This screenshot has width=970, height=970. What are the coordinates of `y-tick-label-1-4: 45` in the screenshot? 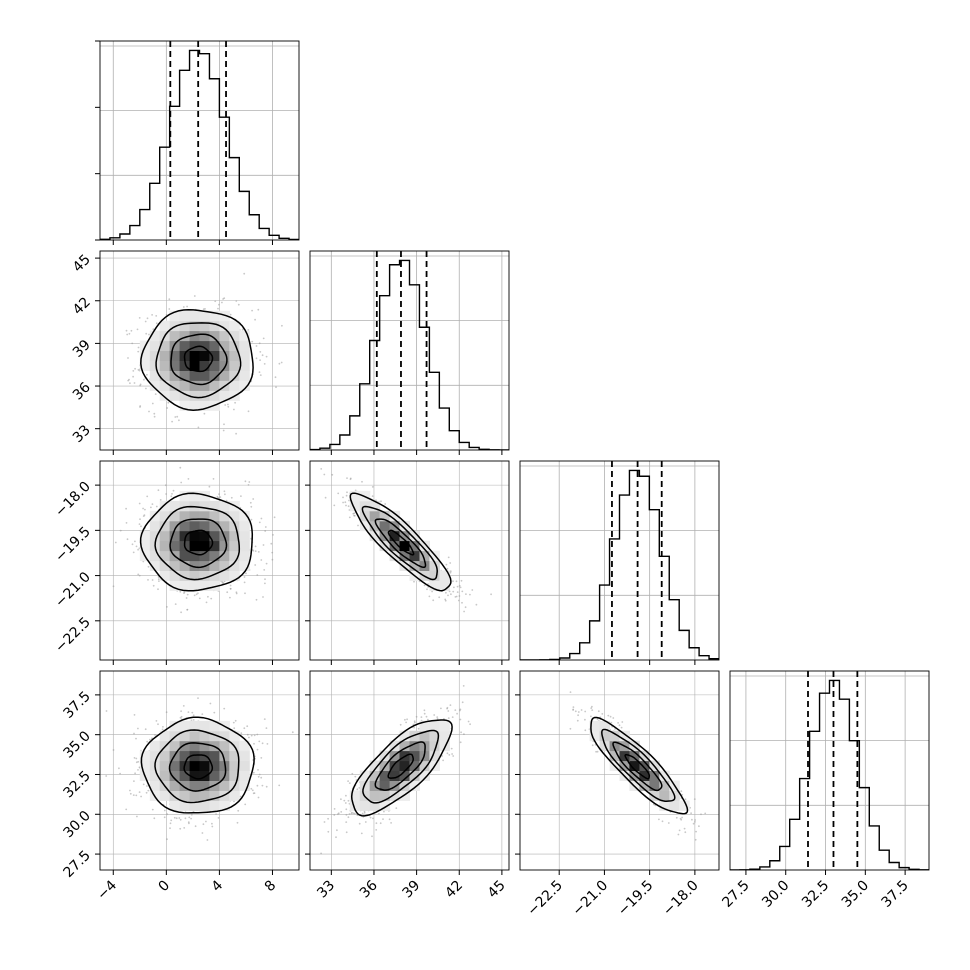 It's located at (82, 264).